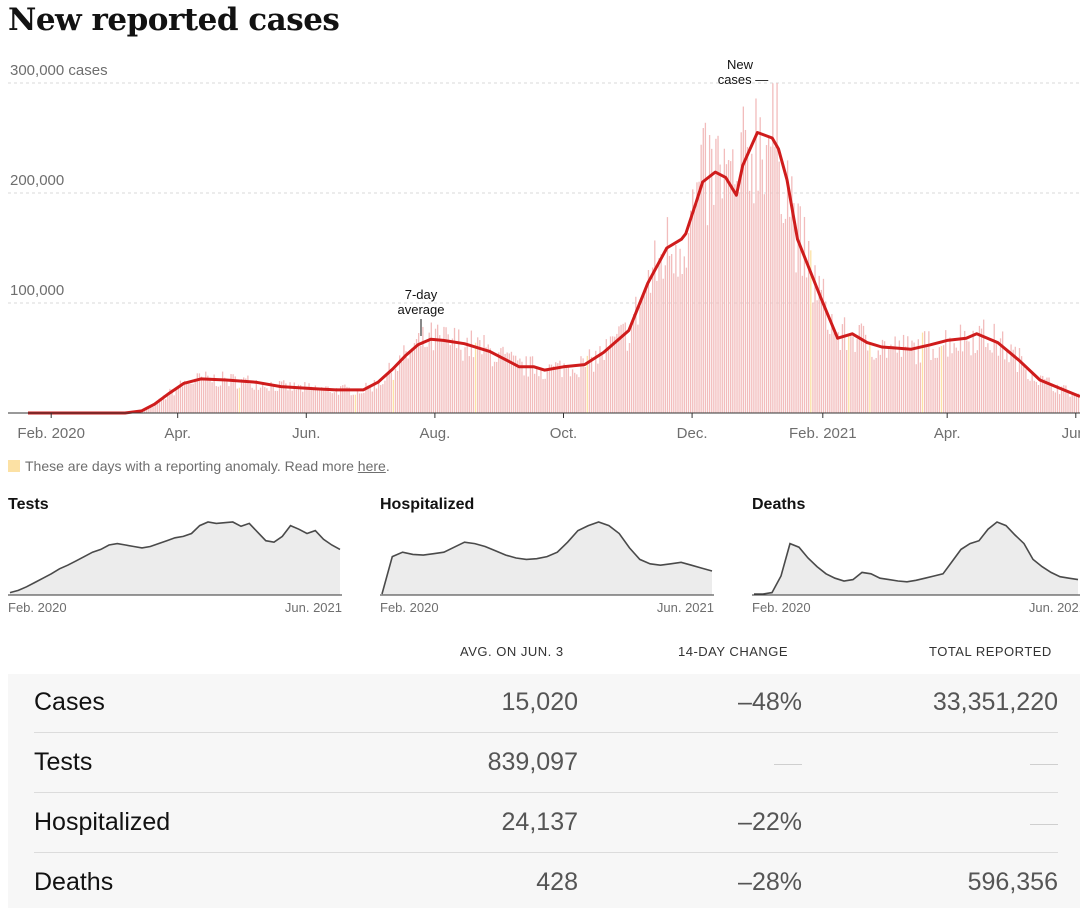  I want to click on x-tick-label: Feb. 2020, so click(51, 433).